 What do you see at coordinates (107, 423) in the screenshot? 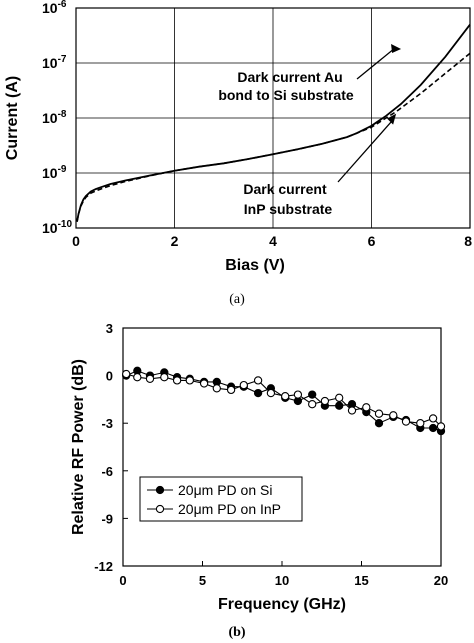
I see `y-tick-label: -3` at bounding box center [107, 423].